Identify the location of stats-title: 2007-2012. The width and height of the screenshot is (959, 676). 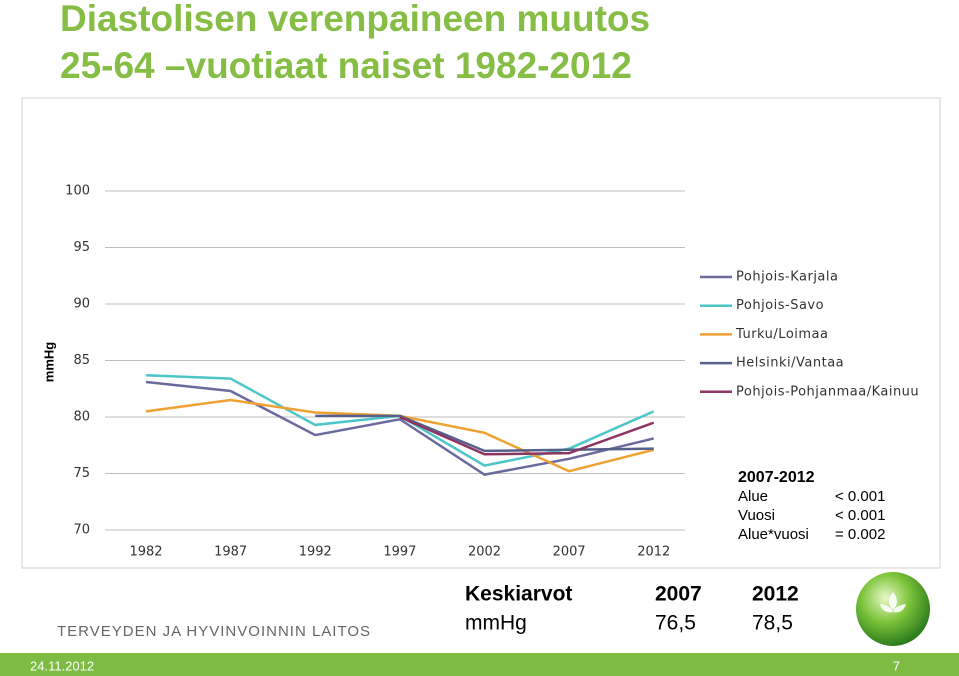
(776, 477).